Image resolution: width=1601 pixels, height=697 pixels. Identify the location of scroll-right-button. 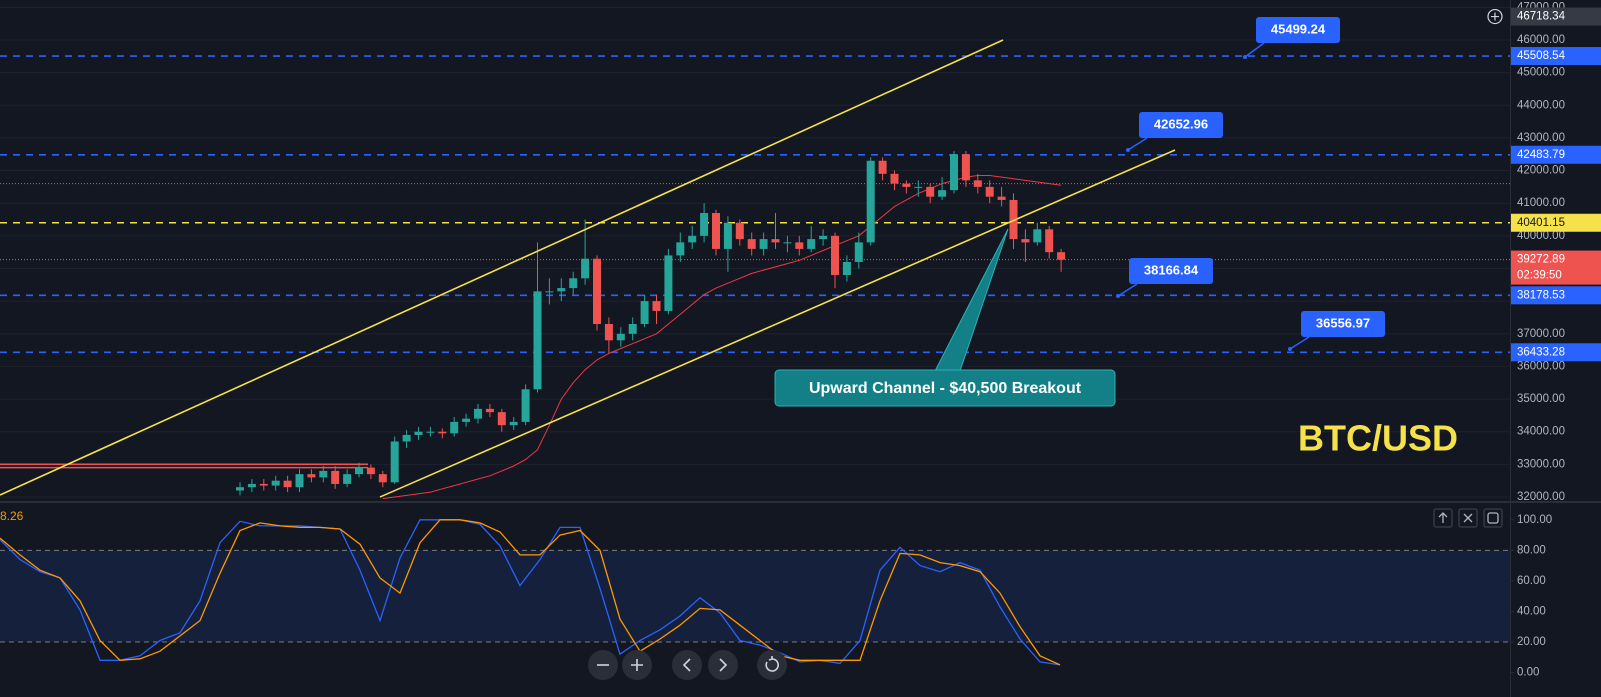
(723, 665).